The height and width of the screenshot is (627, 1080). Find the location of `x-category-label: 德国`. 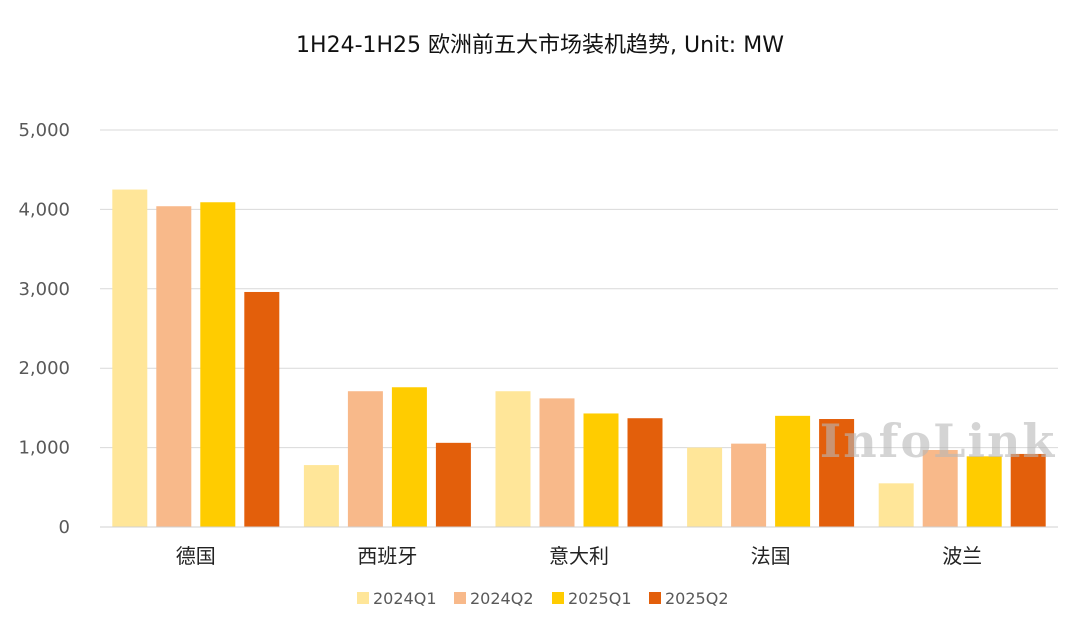

x-category-label: 德国 is located at coordinates (196, 556).